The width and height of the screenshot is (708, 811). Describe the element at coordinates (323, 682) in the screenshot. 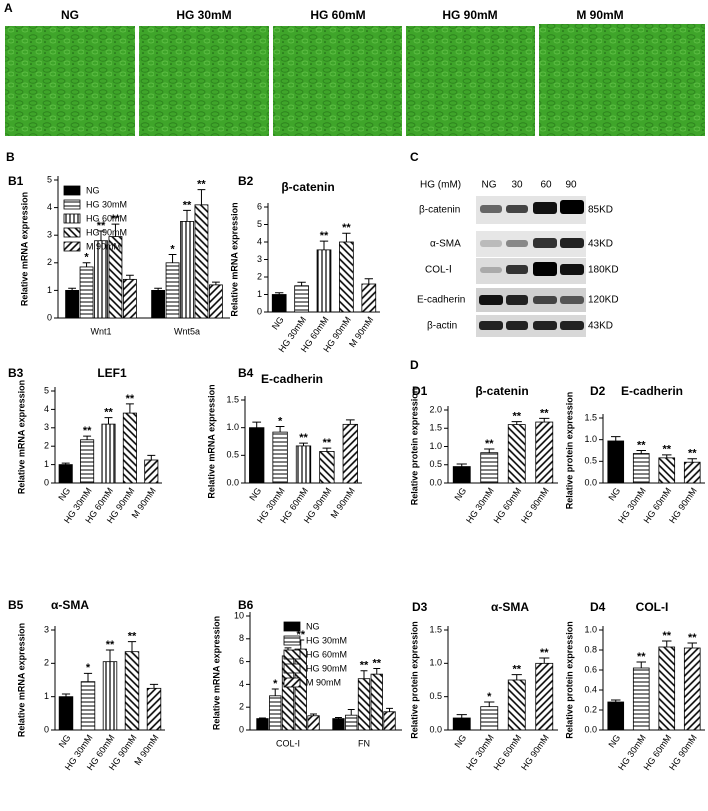

I see `legend-label: M 90mM` at that location.